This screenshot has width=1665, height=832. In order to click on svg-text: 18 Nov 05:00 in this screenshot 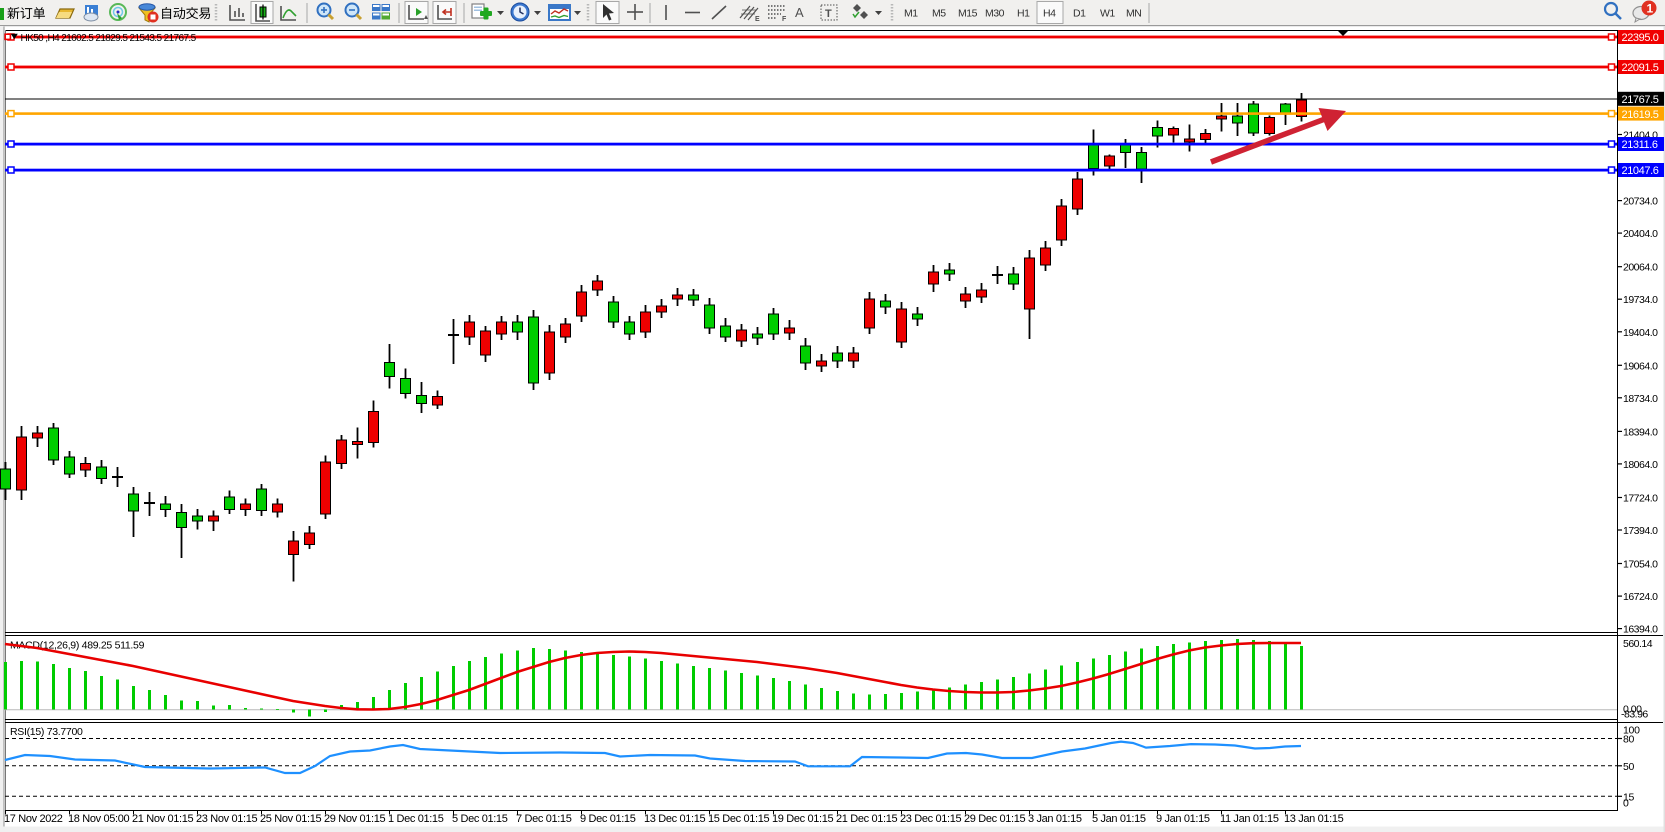, I will do `click(98, 819)`.